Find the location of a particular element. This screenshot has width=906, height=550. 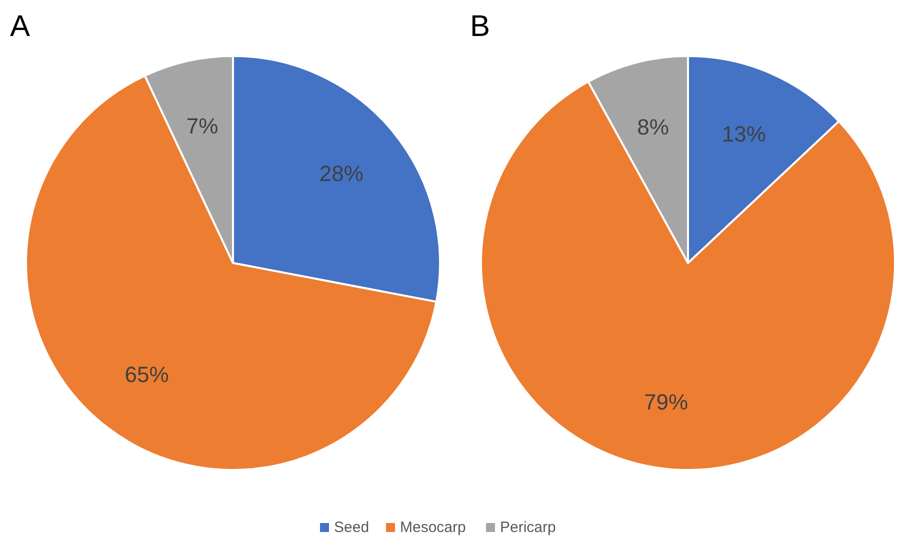

legend-label: Pericarp is located at coordinates (528, 527).